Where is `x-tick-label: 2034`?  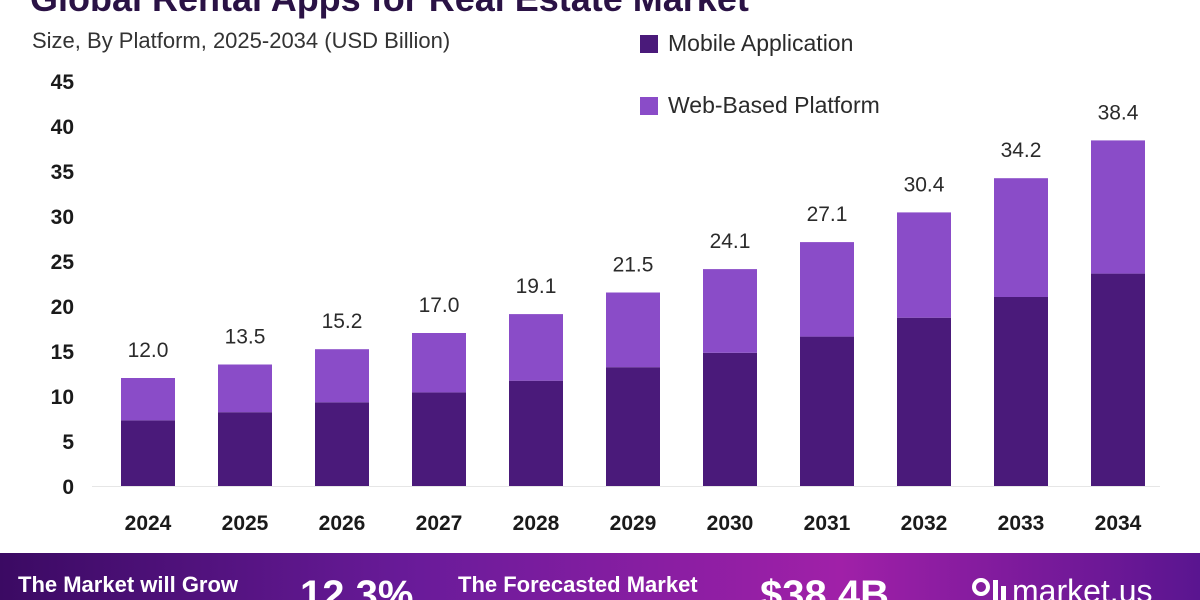
x-tick-label: 2034 is located at coordinates (1118, 523).